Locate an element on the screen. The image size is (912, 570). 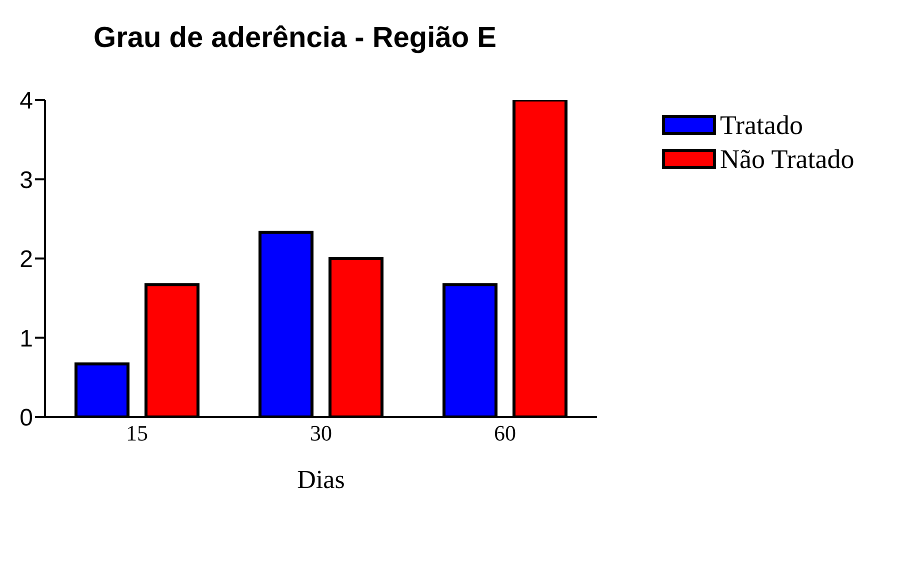
legend-label: Tratado is located at coordinates (762, 125).